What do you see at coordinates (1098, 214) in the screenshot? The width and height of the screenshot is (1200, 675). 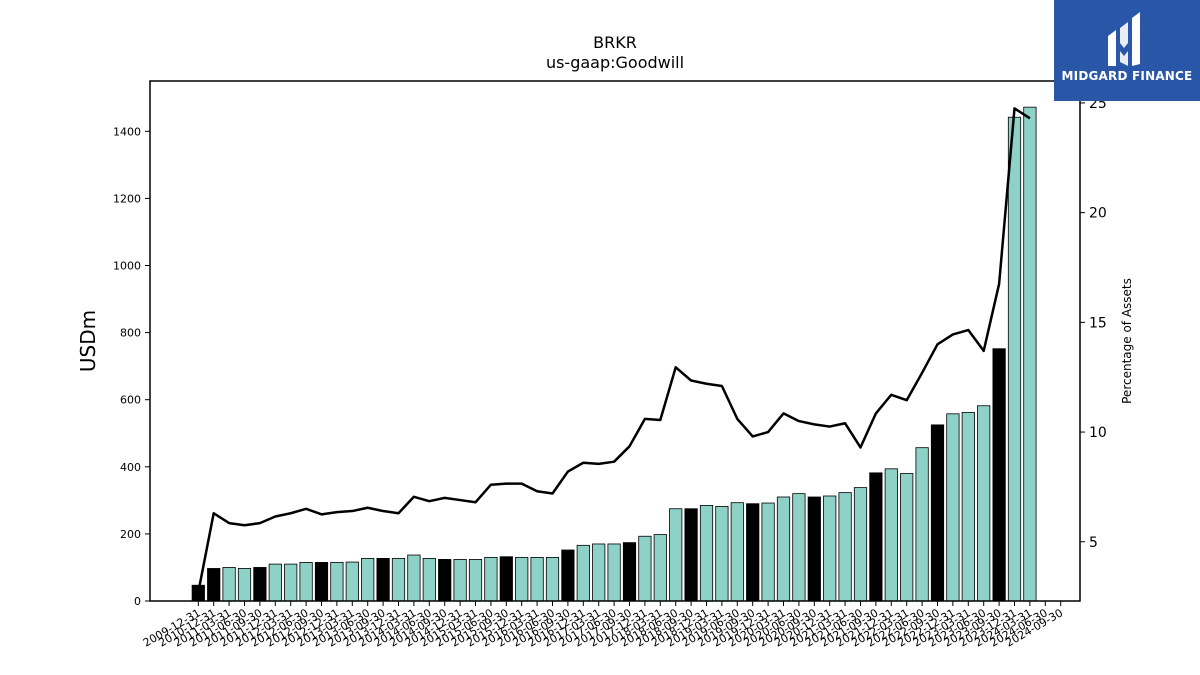 I see `y2-tick-label: 20` at bounding box center [1098, 214].